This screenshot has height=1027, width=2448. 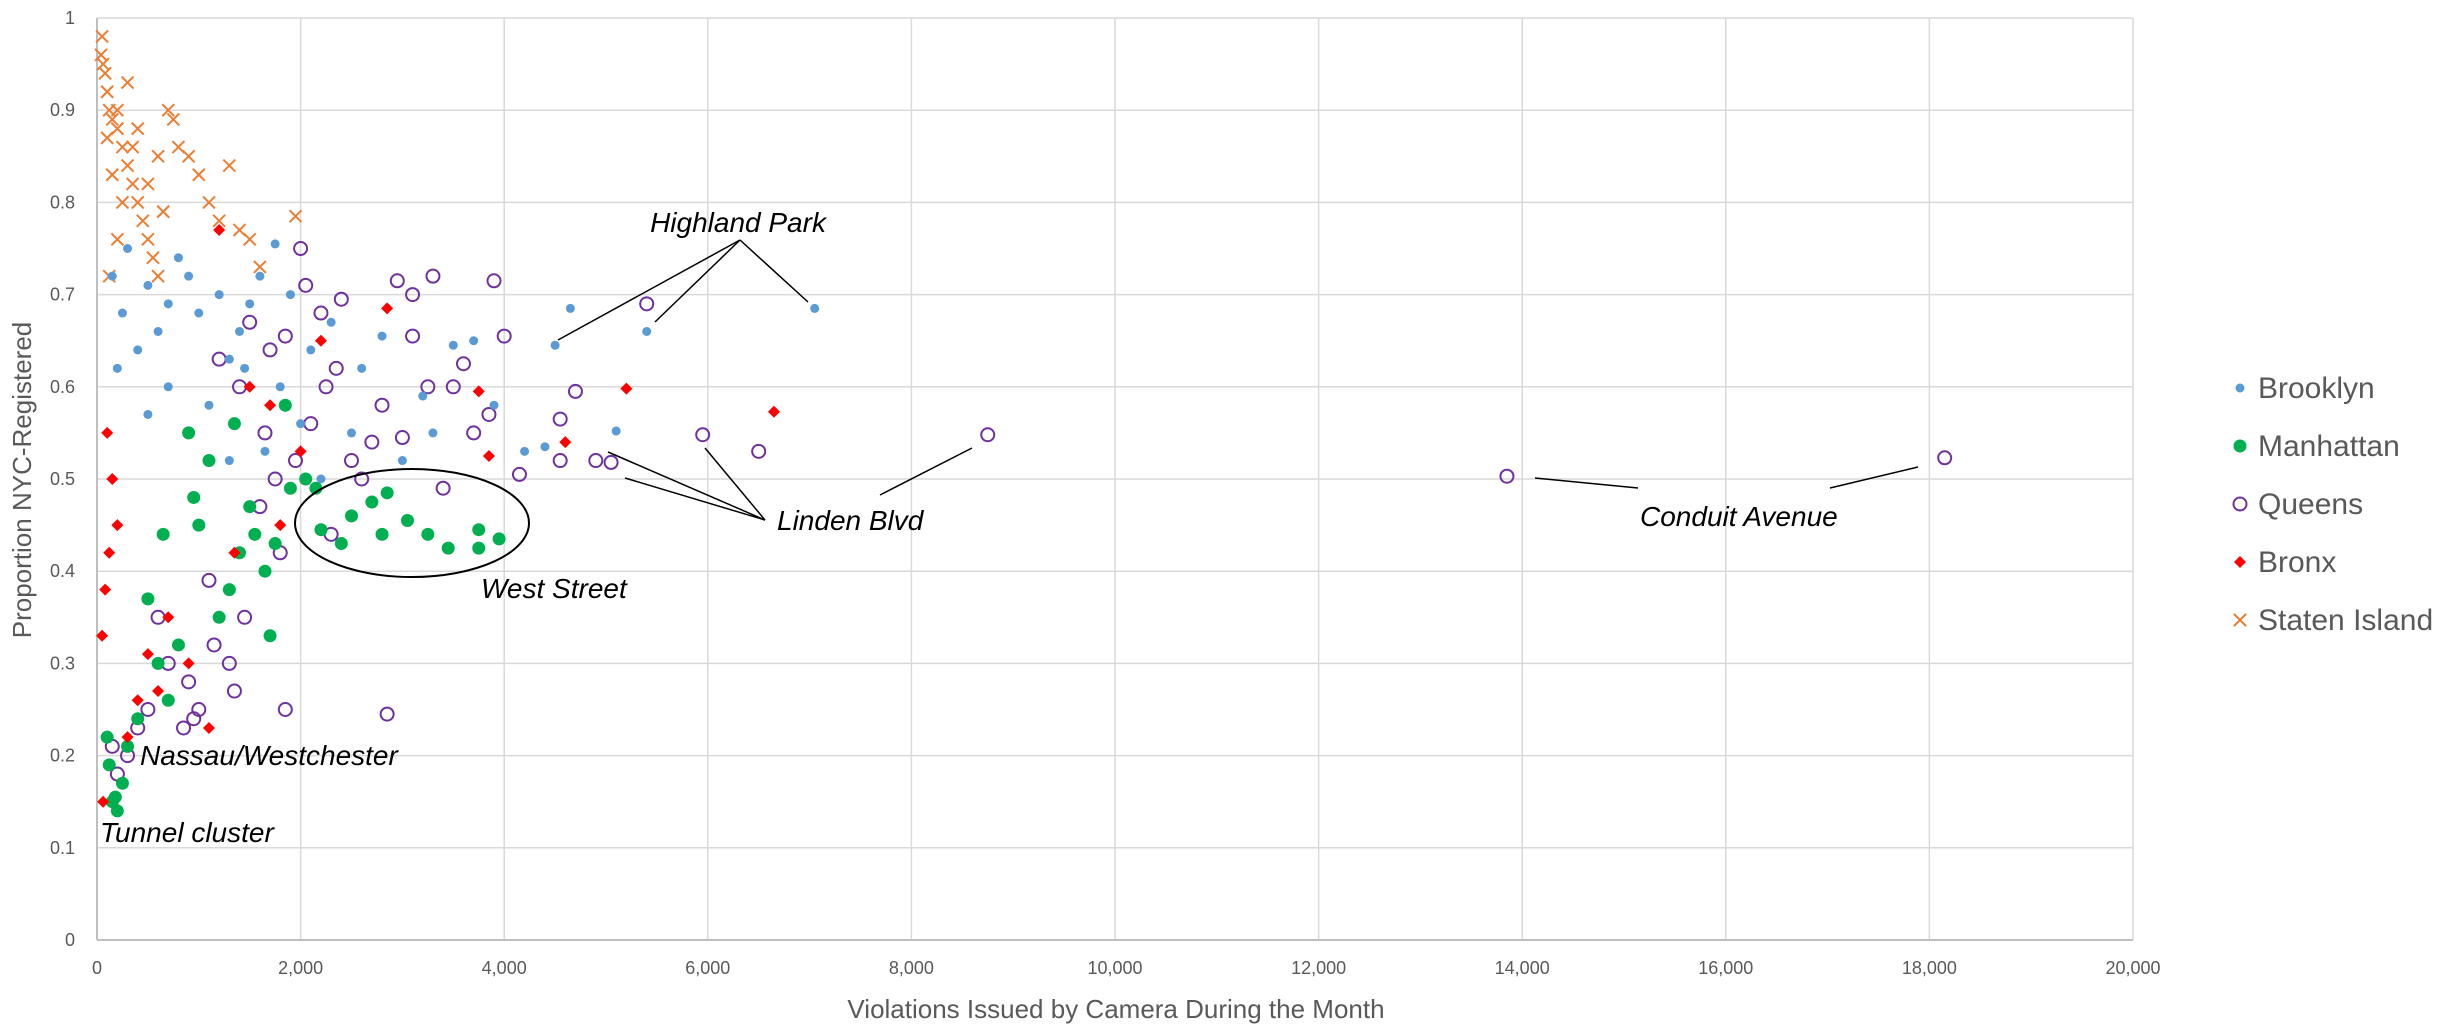 What do you see at coordinates (1114, 968) in the screenshot?
I see `x-tick-label: 10,000` at bounding box center [1114, 968].